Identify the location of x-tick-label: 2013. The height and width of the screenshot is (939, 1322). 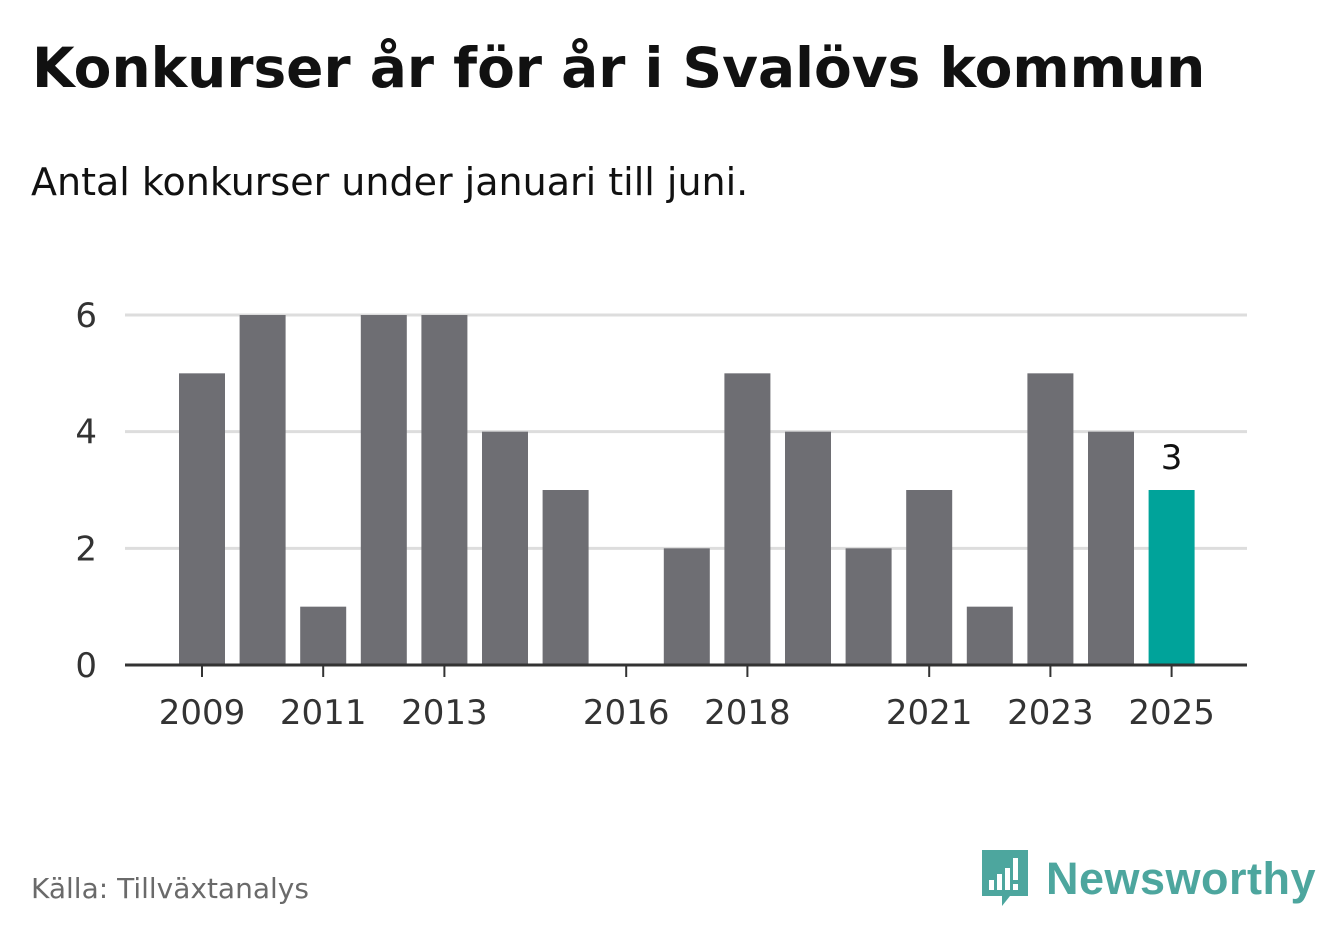
(444, 713).